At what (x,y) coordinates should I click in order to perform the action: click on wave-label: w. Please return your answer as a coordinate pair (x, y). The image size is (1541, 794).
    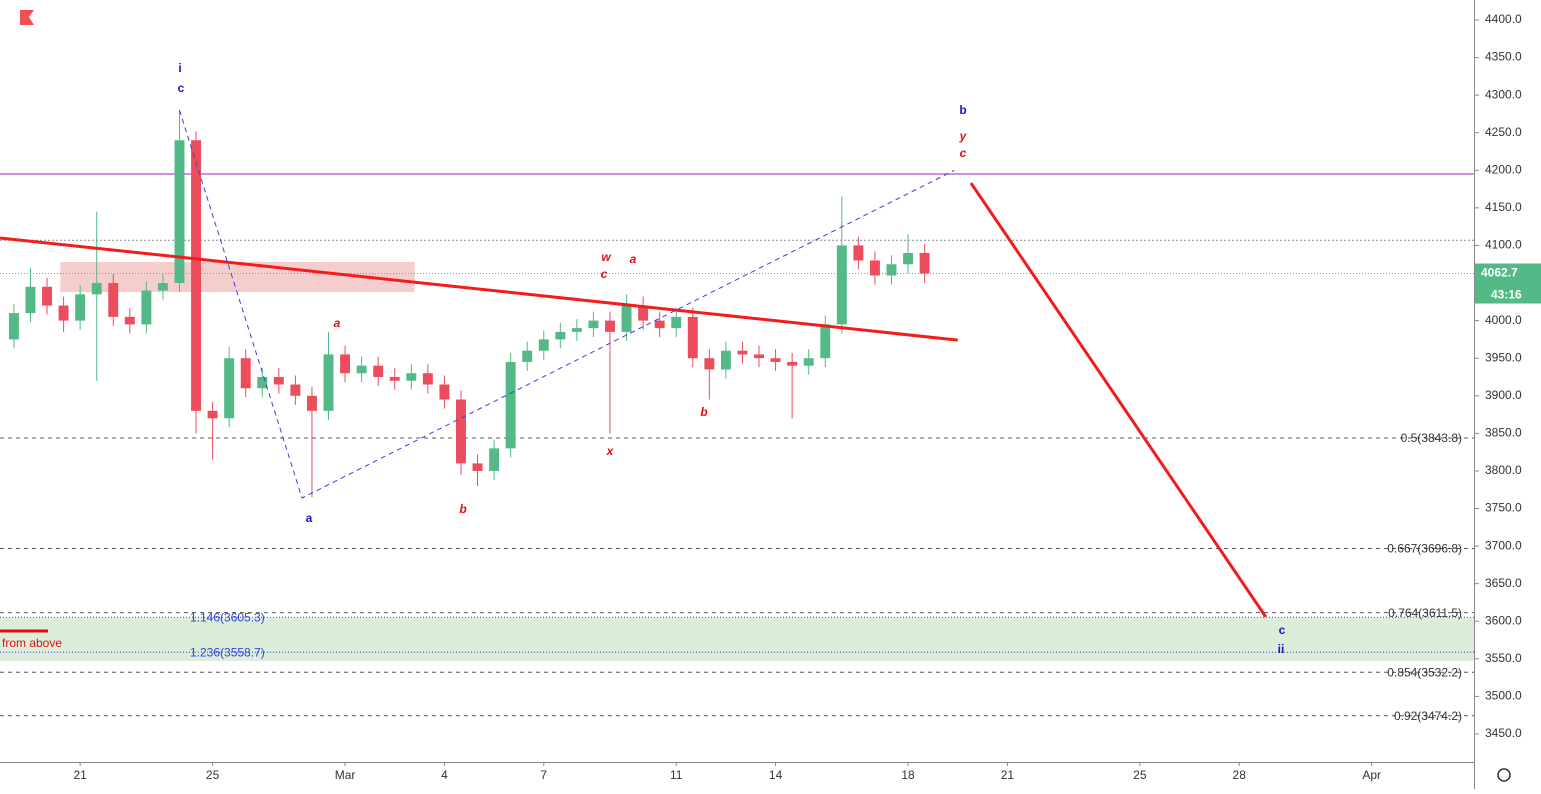
    Looking at the image, I should click on (606, 257).